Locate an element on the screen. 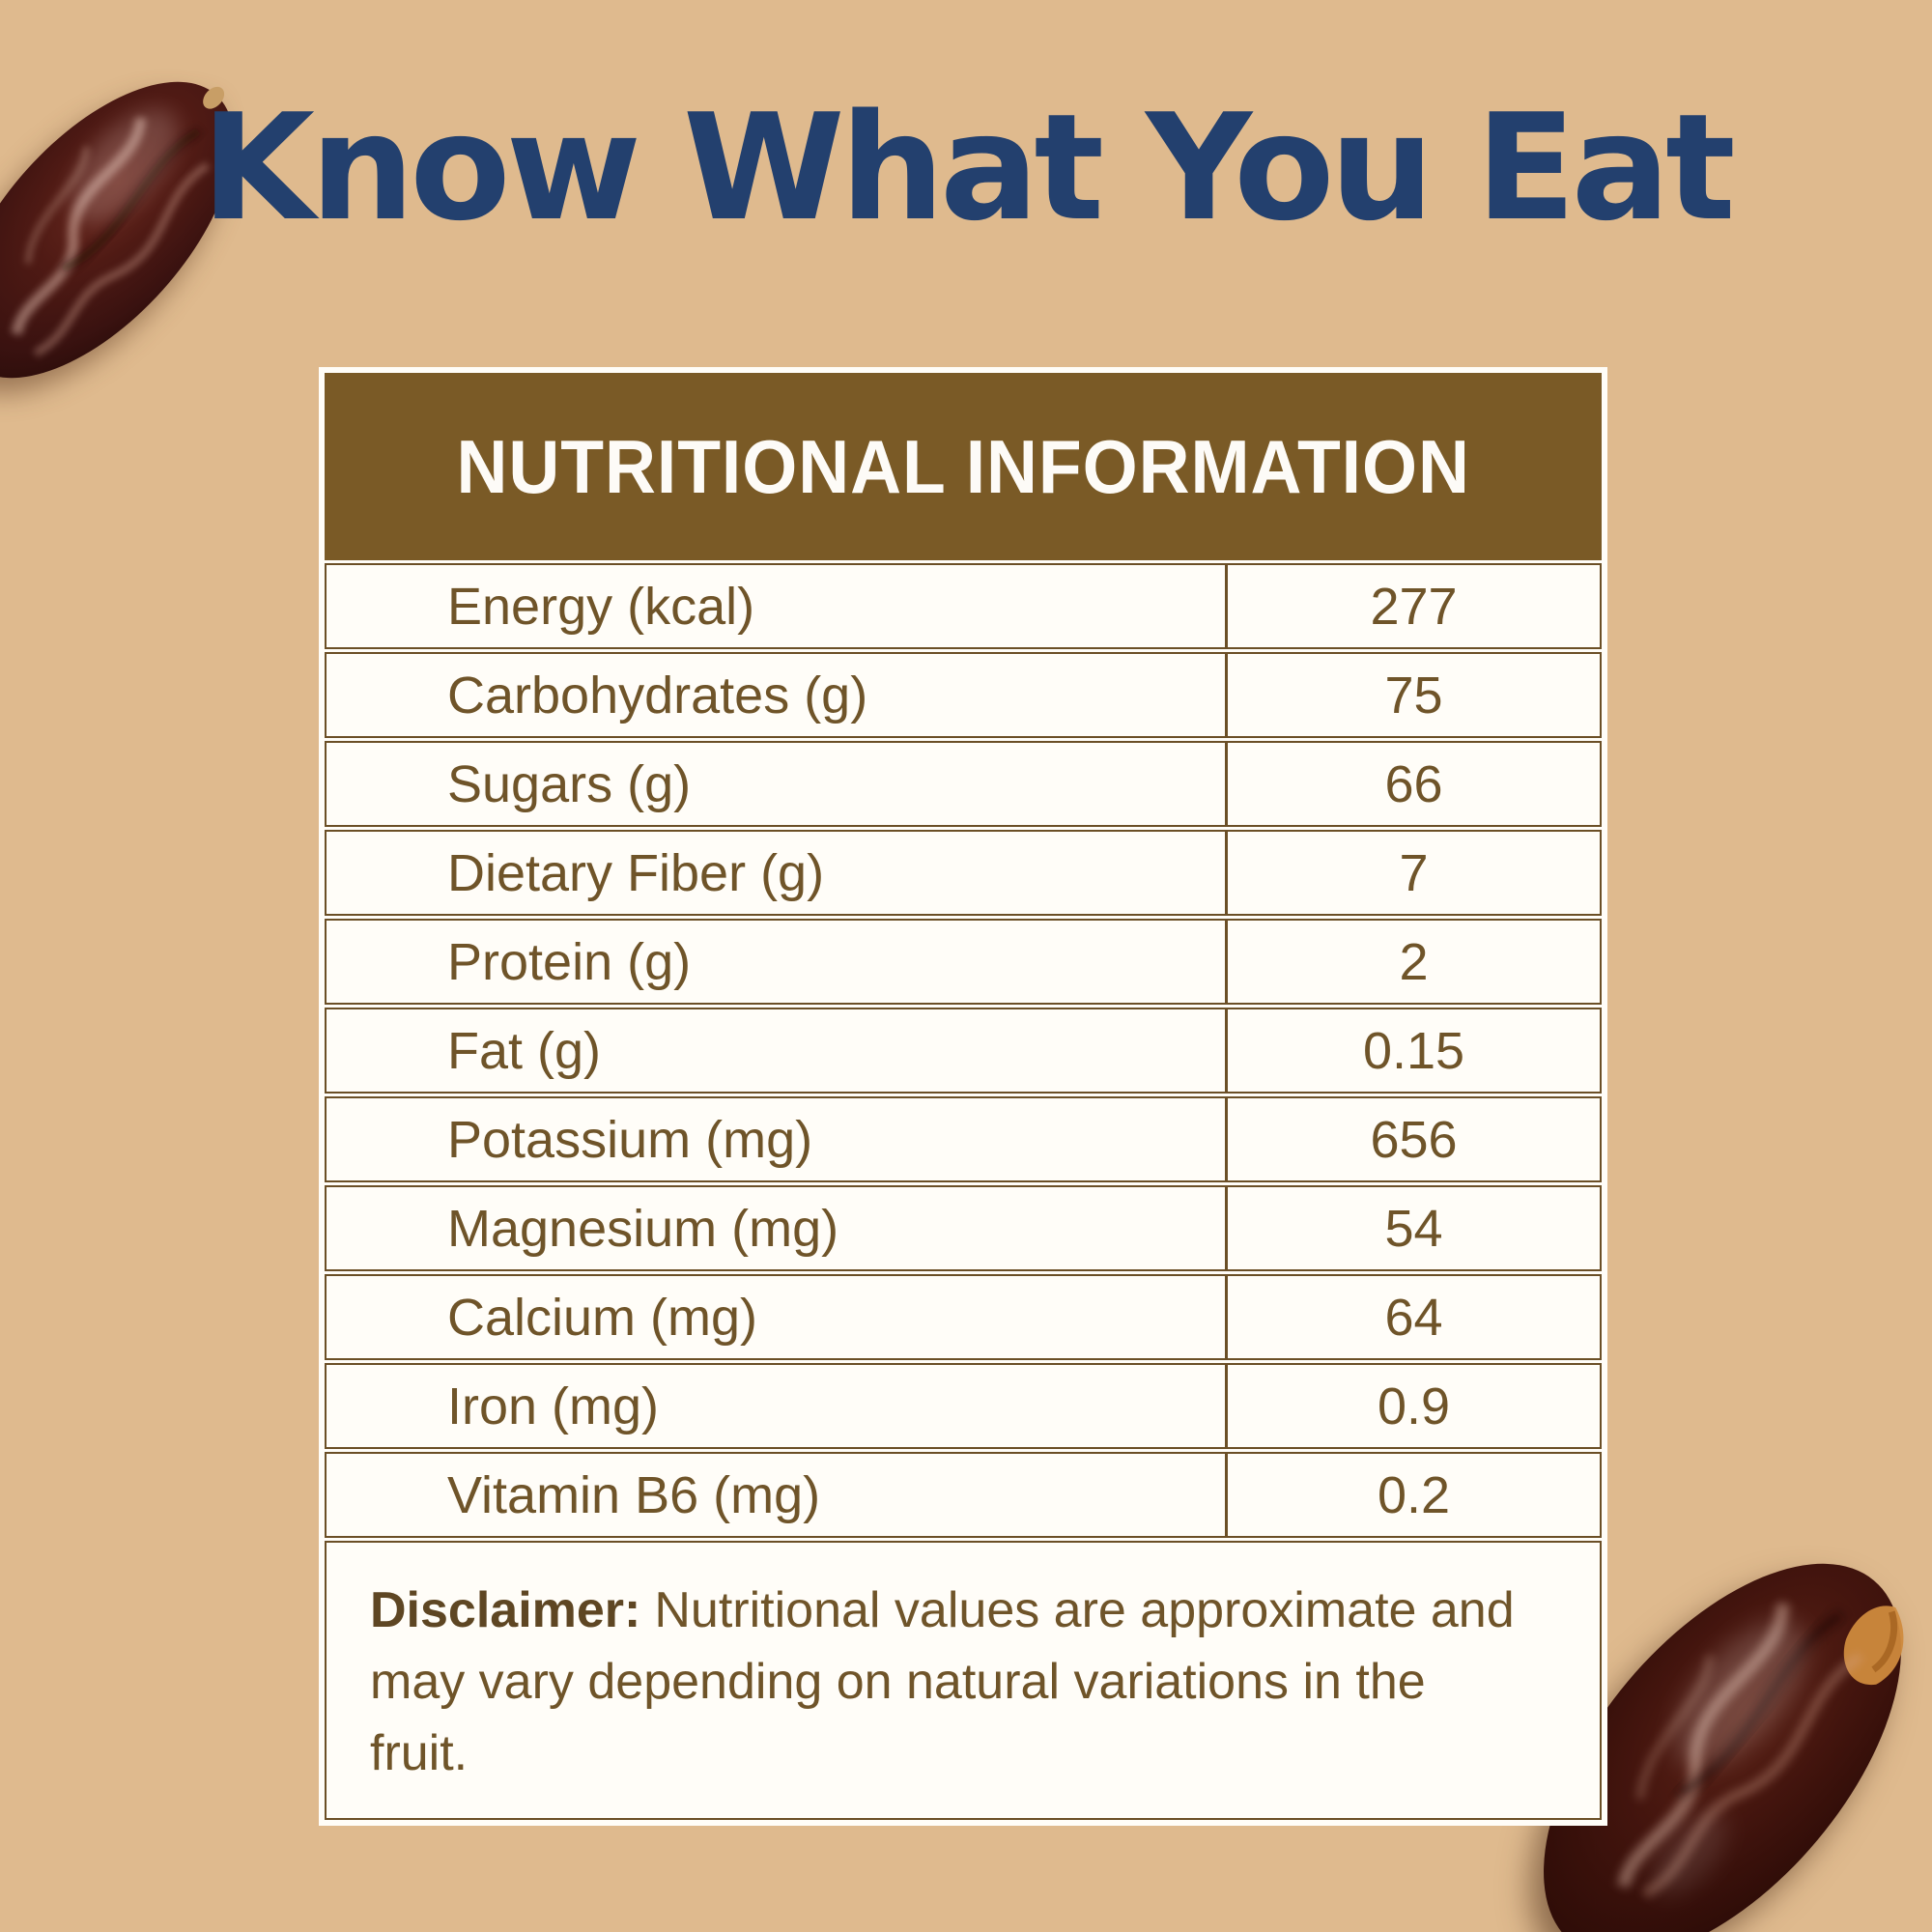  nutrient-label: Sugars (g) is located at coordinates (777, 784).